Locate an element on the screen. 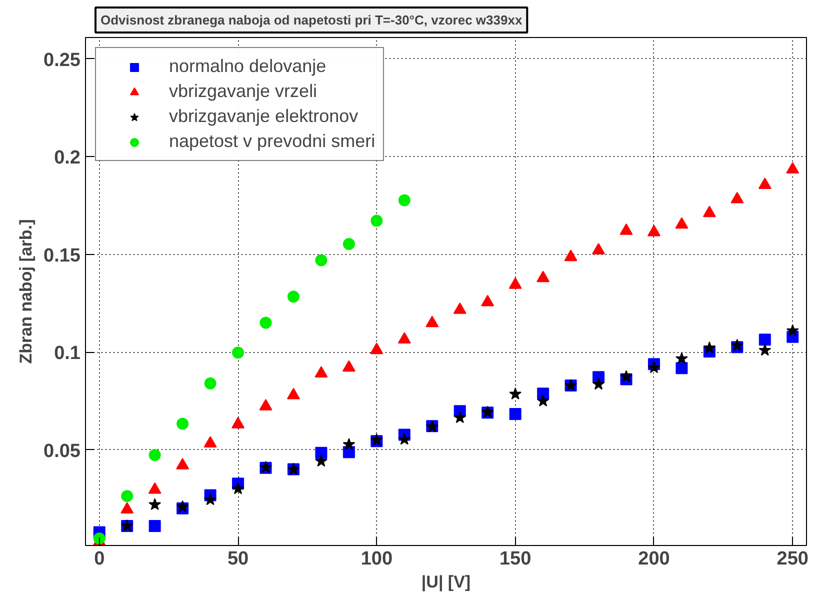  y-tick-label: 0.1 is located at coordinates (67, 353).